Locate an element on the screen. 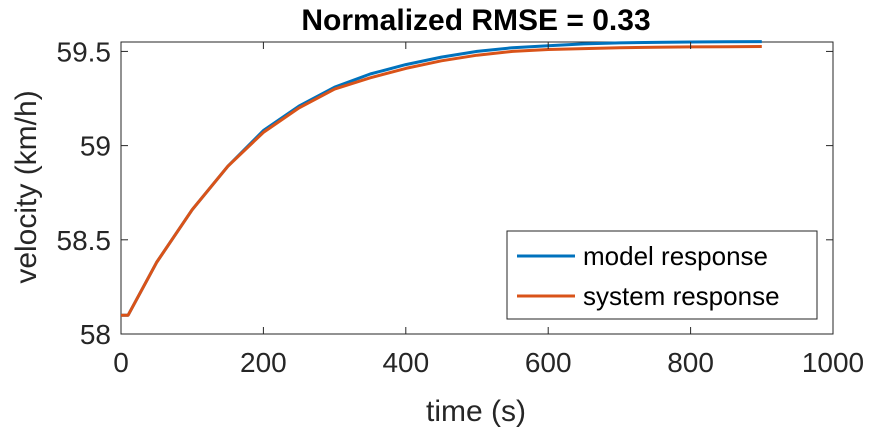  x-tick-label: 400 is located at coordinates (405, 362).